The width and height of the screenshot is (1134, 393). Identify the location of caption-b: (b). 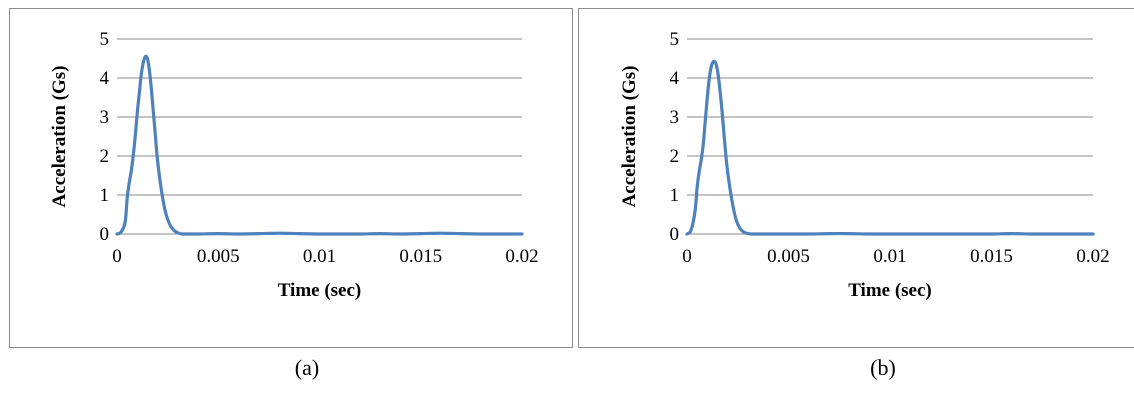
(883, 367).